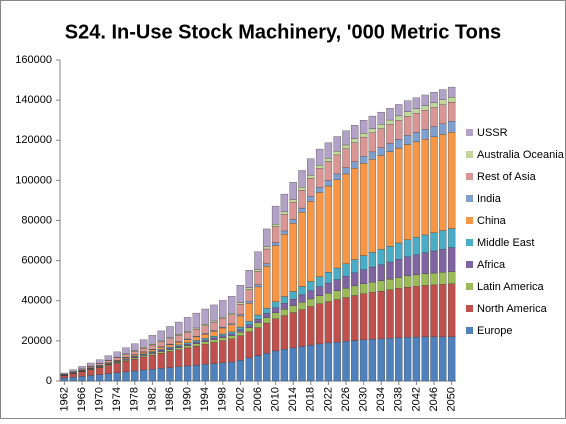 The image size is (566, 424). Describe the element at coordinates (521, 155) in the screenshot. I see `legend-label: Australia Oceania` at that location.